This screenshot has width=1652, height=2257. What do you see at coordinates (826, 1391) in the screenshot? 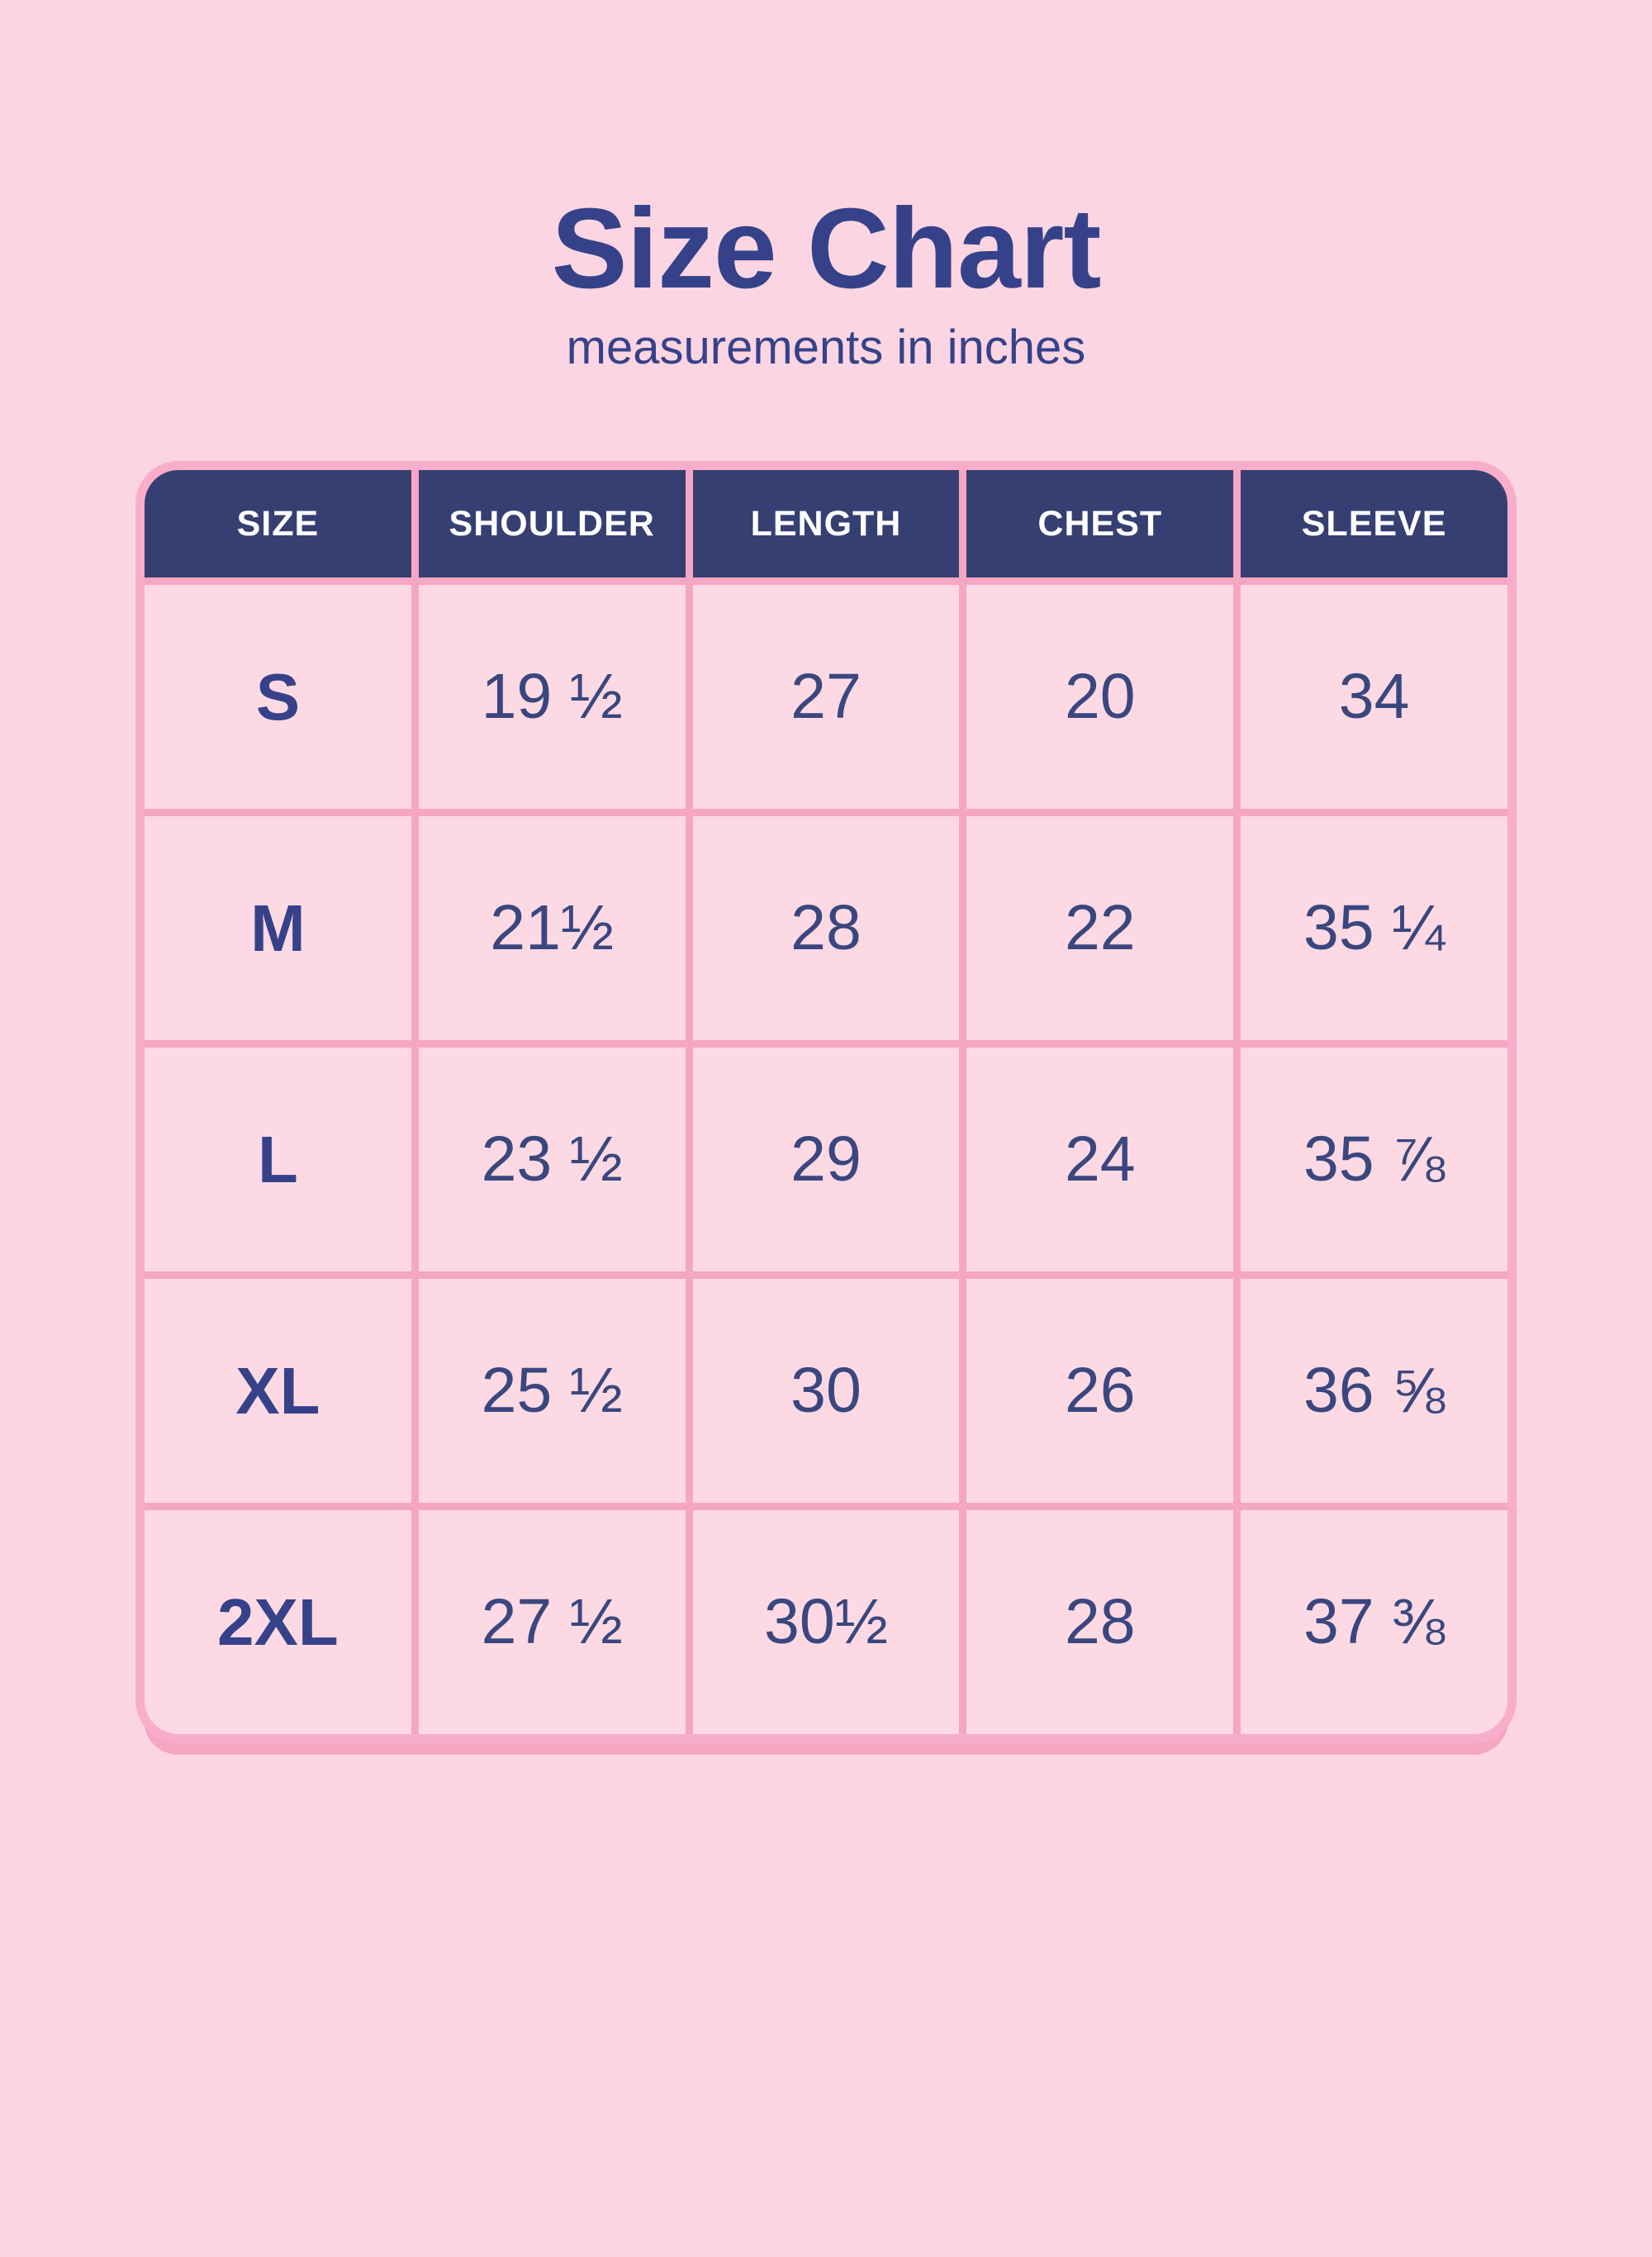
I see `length-cell-xl: 30` at bounding box center [826, 1391].